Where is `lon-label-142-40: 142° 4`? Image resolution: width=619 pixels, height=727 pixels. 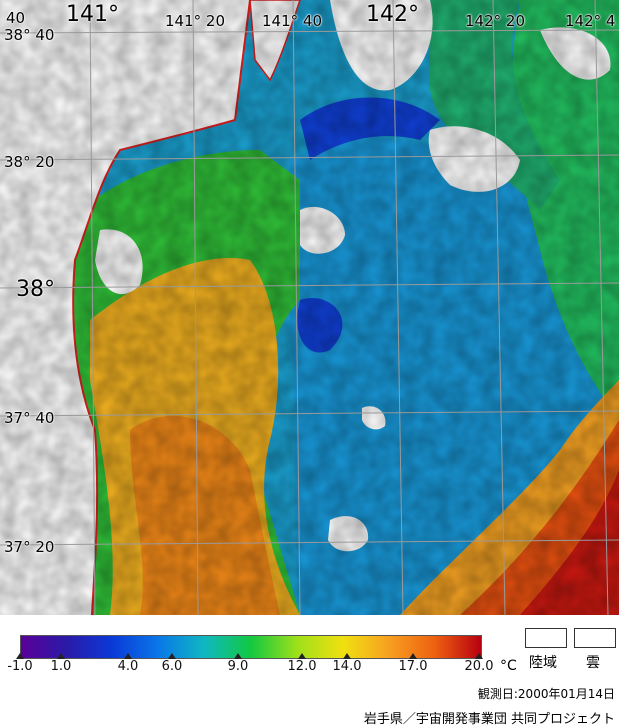
lon-label-142-40: 142° 4 is located at coordinates (590, 21).